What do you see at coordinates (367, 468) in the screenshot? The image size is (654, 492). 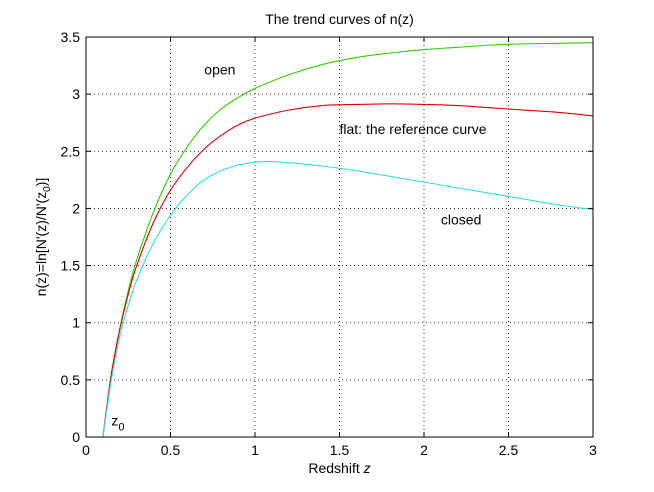 I see `x-axis-label-var: z` at bounding box center [367, 468].